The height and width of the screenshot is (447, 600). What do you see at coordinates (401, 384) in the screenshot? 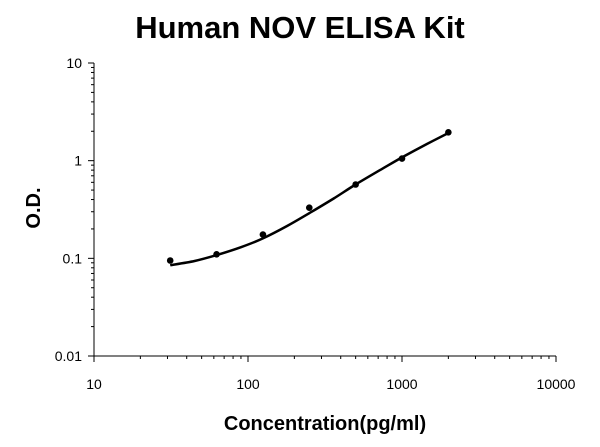
I see `x-tick-label: 1000` at bounding box center [401, 384].